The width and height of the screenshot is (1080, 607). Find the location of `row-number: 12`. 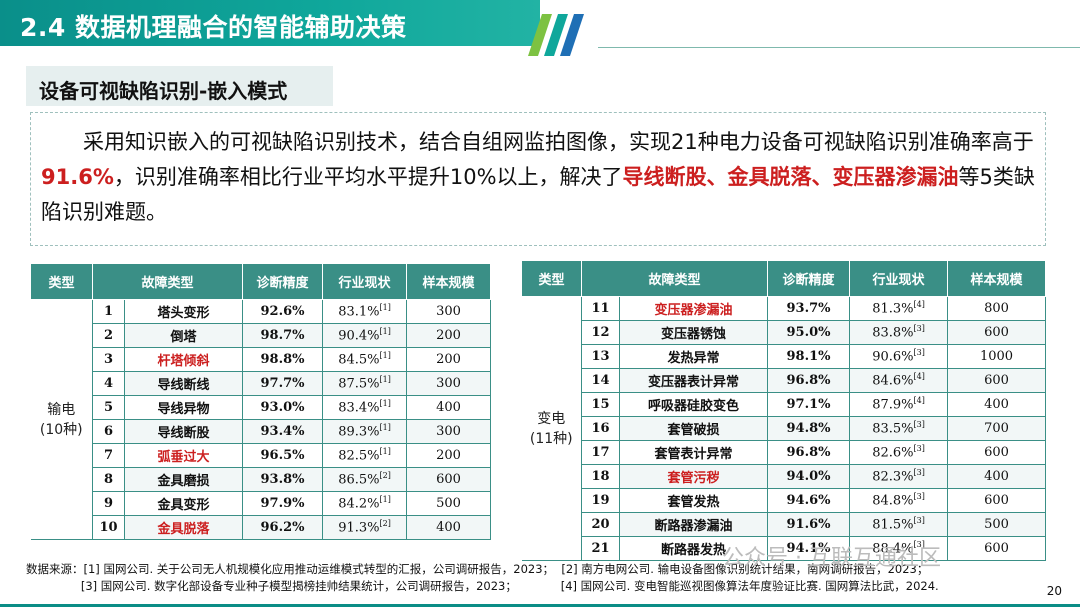

row-number: 12 is located at coordinates (600, 332).